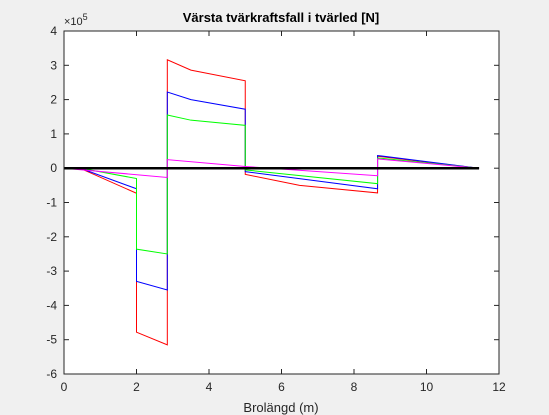 Image resolution: width=549 pixels, height=415 pixels. Describe the element at coordinates (51, 271) in the screenshot. I see `y-tick-label: -3` at that location.